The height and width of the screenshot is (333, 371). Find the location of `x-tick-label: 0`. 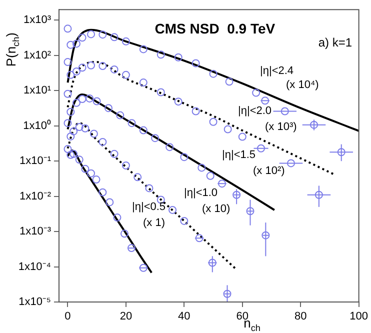

x-tick-label: 0 is located at coordinates (67, 316).